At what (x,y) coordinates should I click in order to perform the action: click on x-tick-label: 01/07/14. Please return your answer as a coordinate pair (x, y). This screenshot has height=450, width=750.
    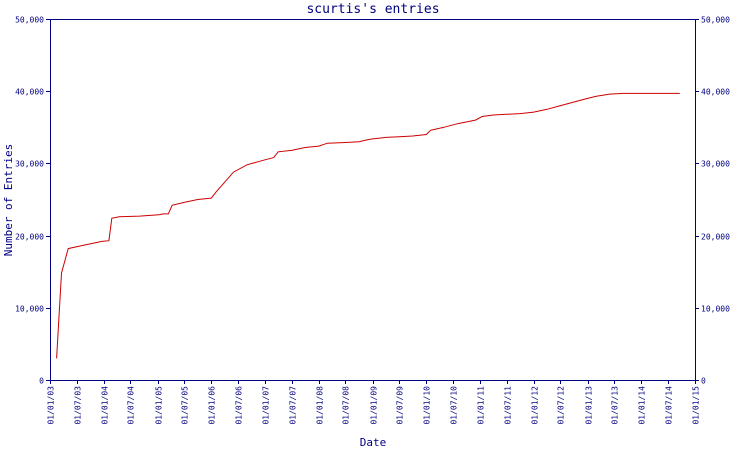
    Looking at the image, I should click on (669, 405).